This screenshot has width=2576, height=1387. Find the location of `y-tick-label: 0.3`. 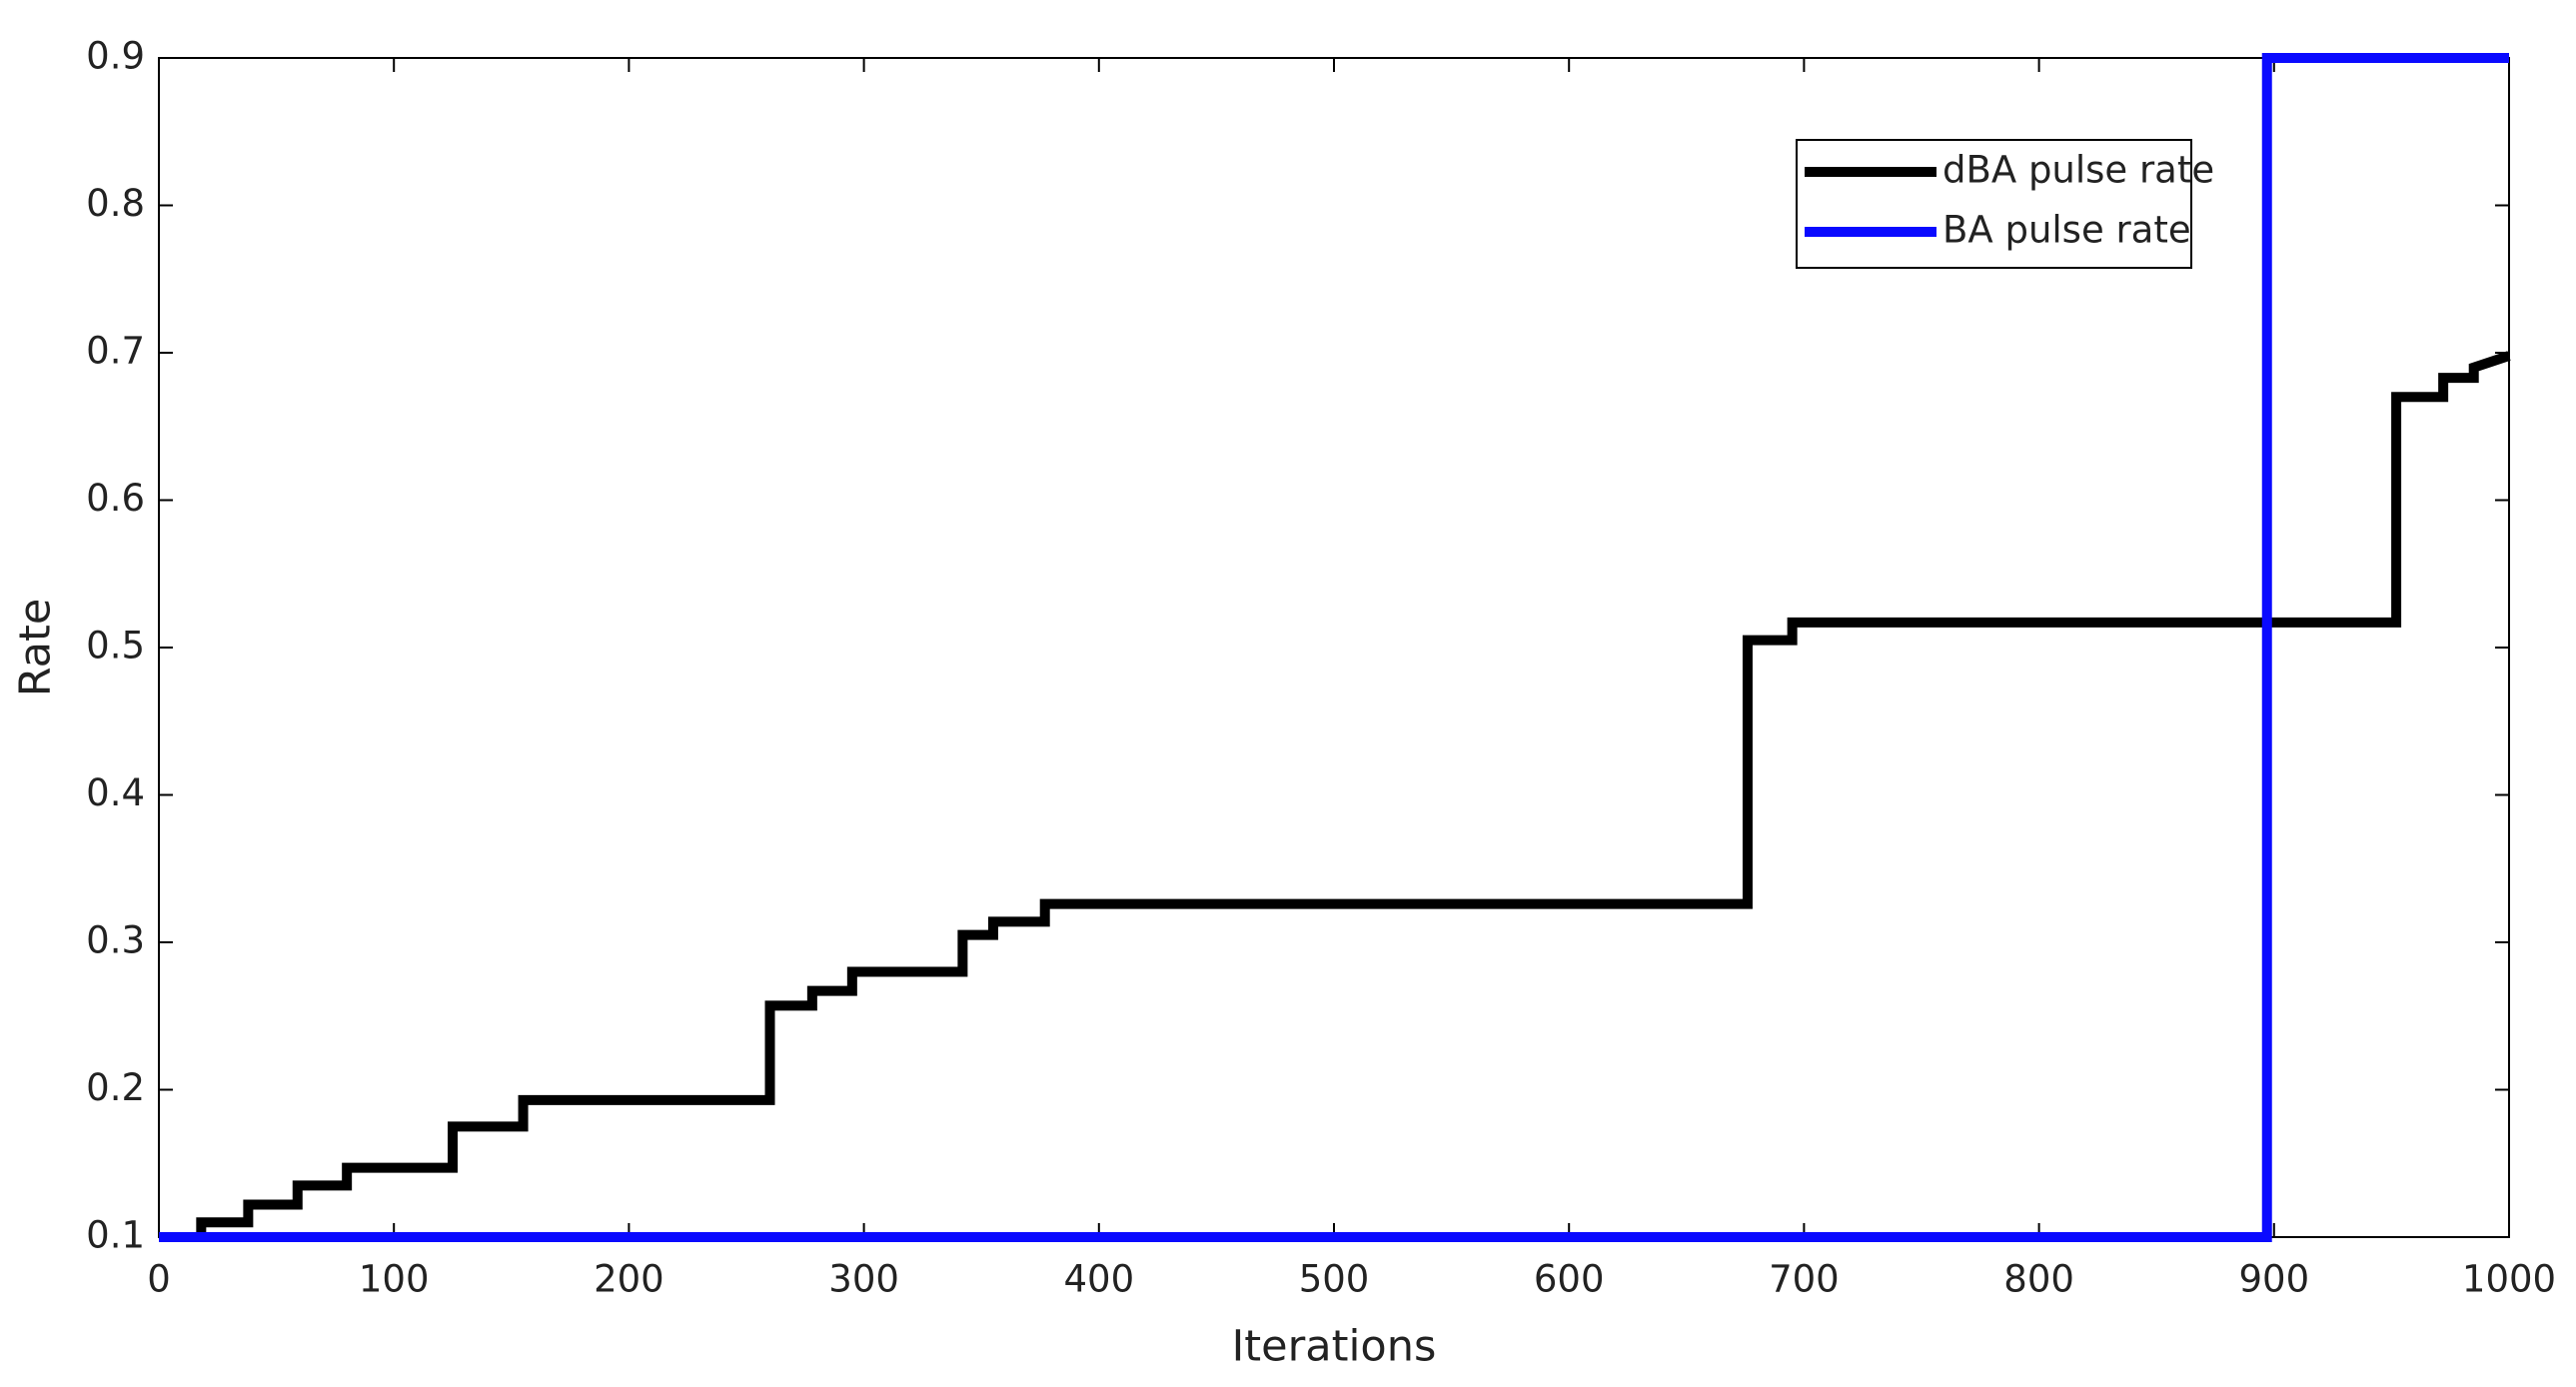

y-tick-label: 0.3 is located at coordinates (115, 940).